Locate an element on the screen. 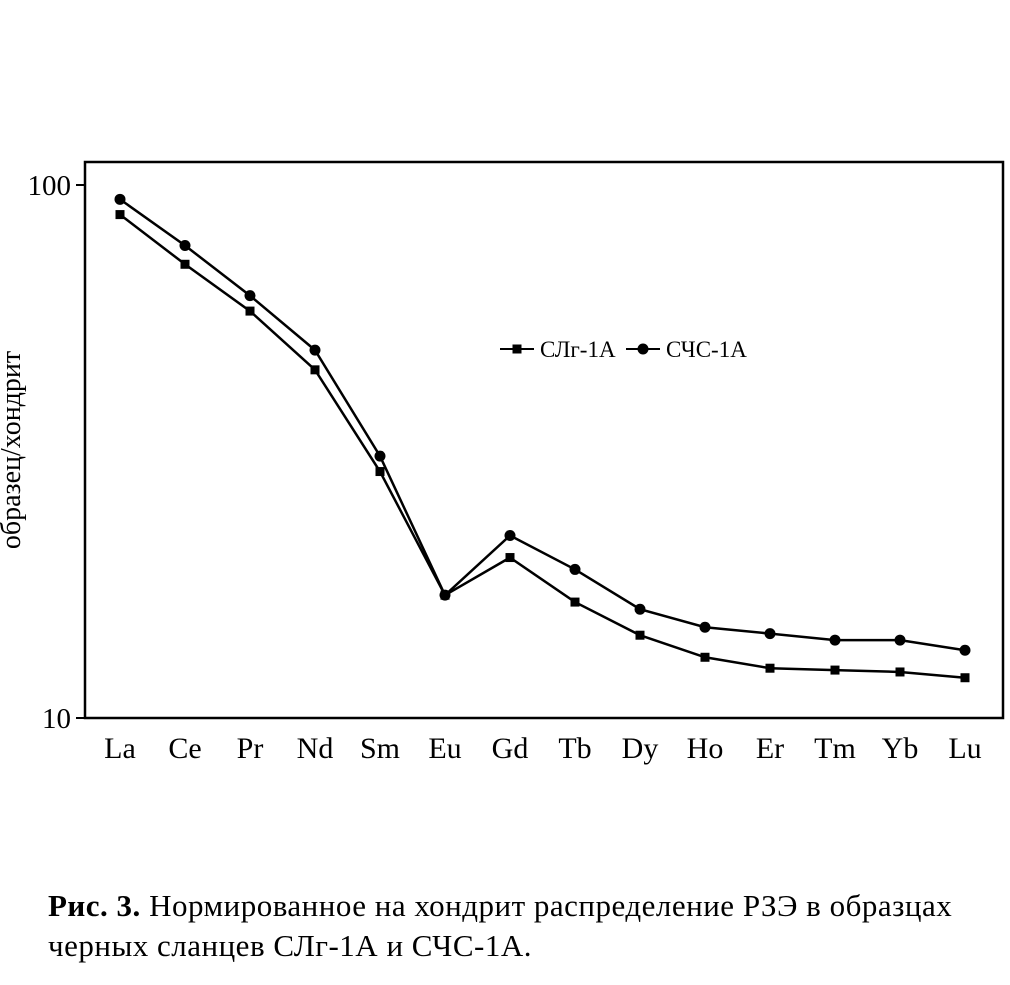  x-tick-label-Pr: Pr is located at coordinates (250, 748).